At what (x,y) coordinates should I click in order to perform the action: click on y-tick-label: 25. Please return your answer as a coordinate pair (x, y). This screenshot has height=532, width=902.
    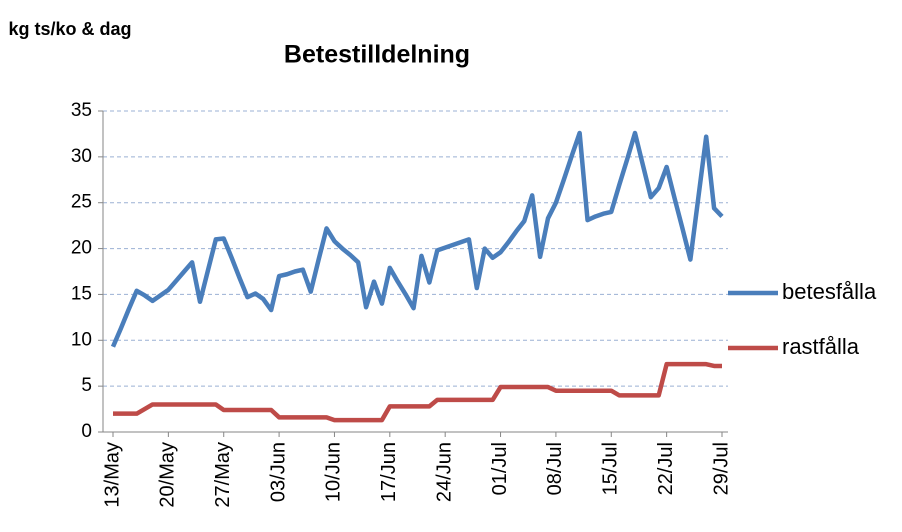
    Looking at the image, I should click on (81, 202).